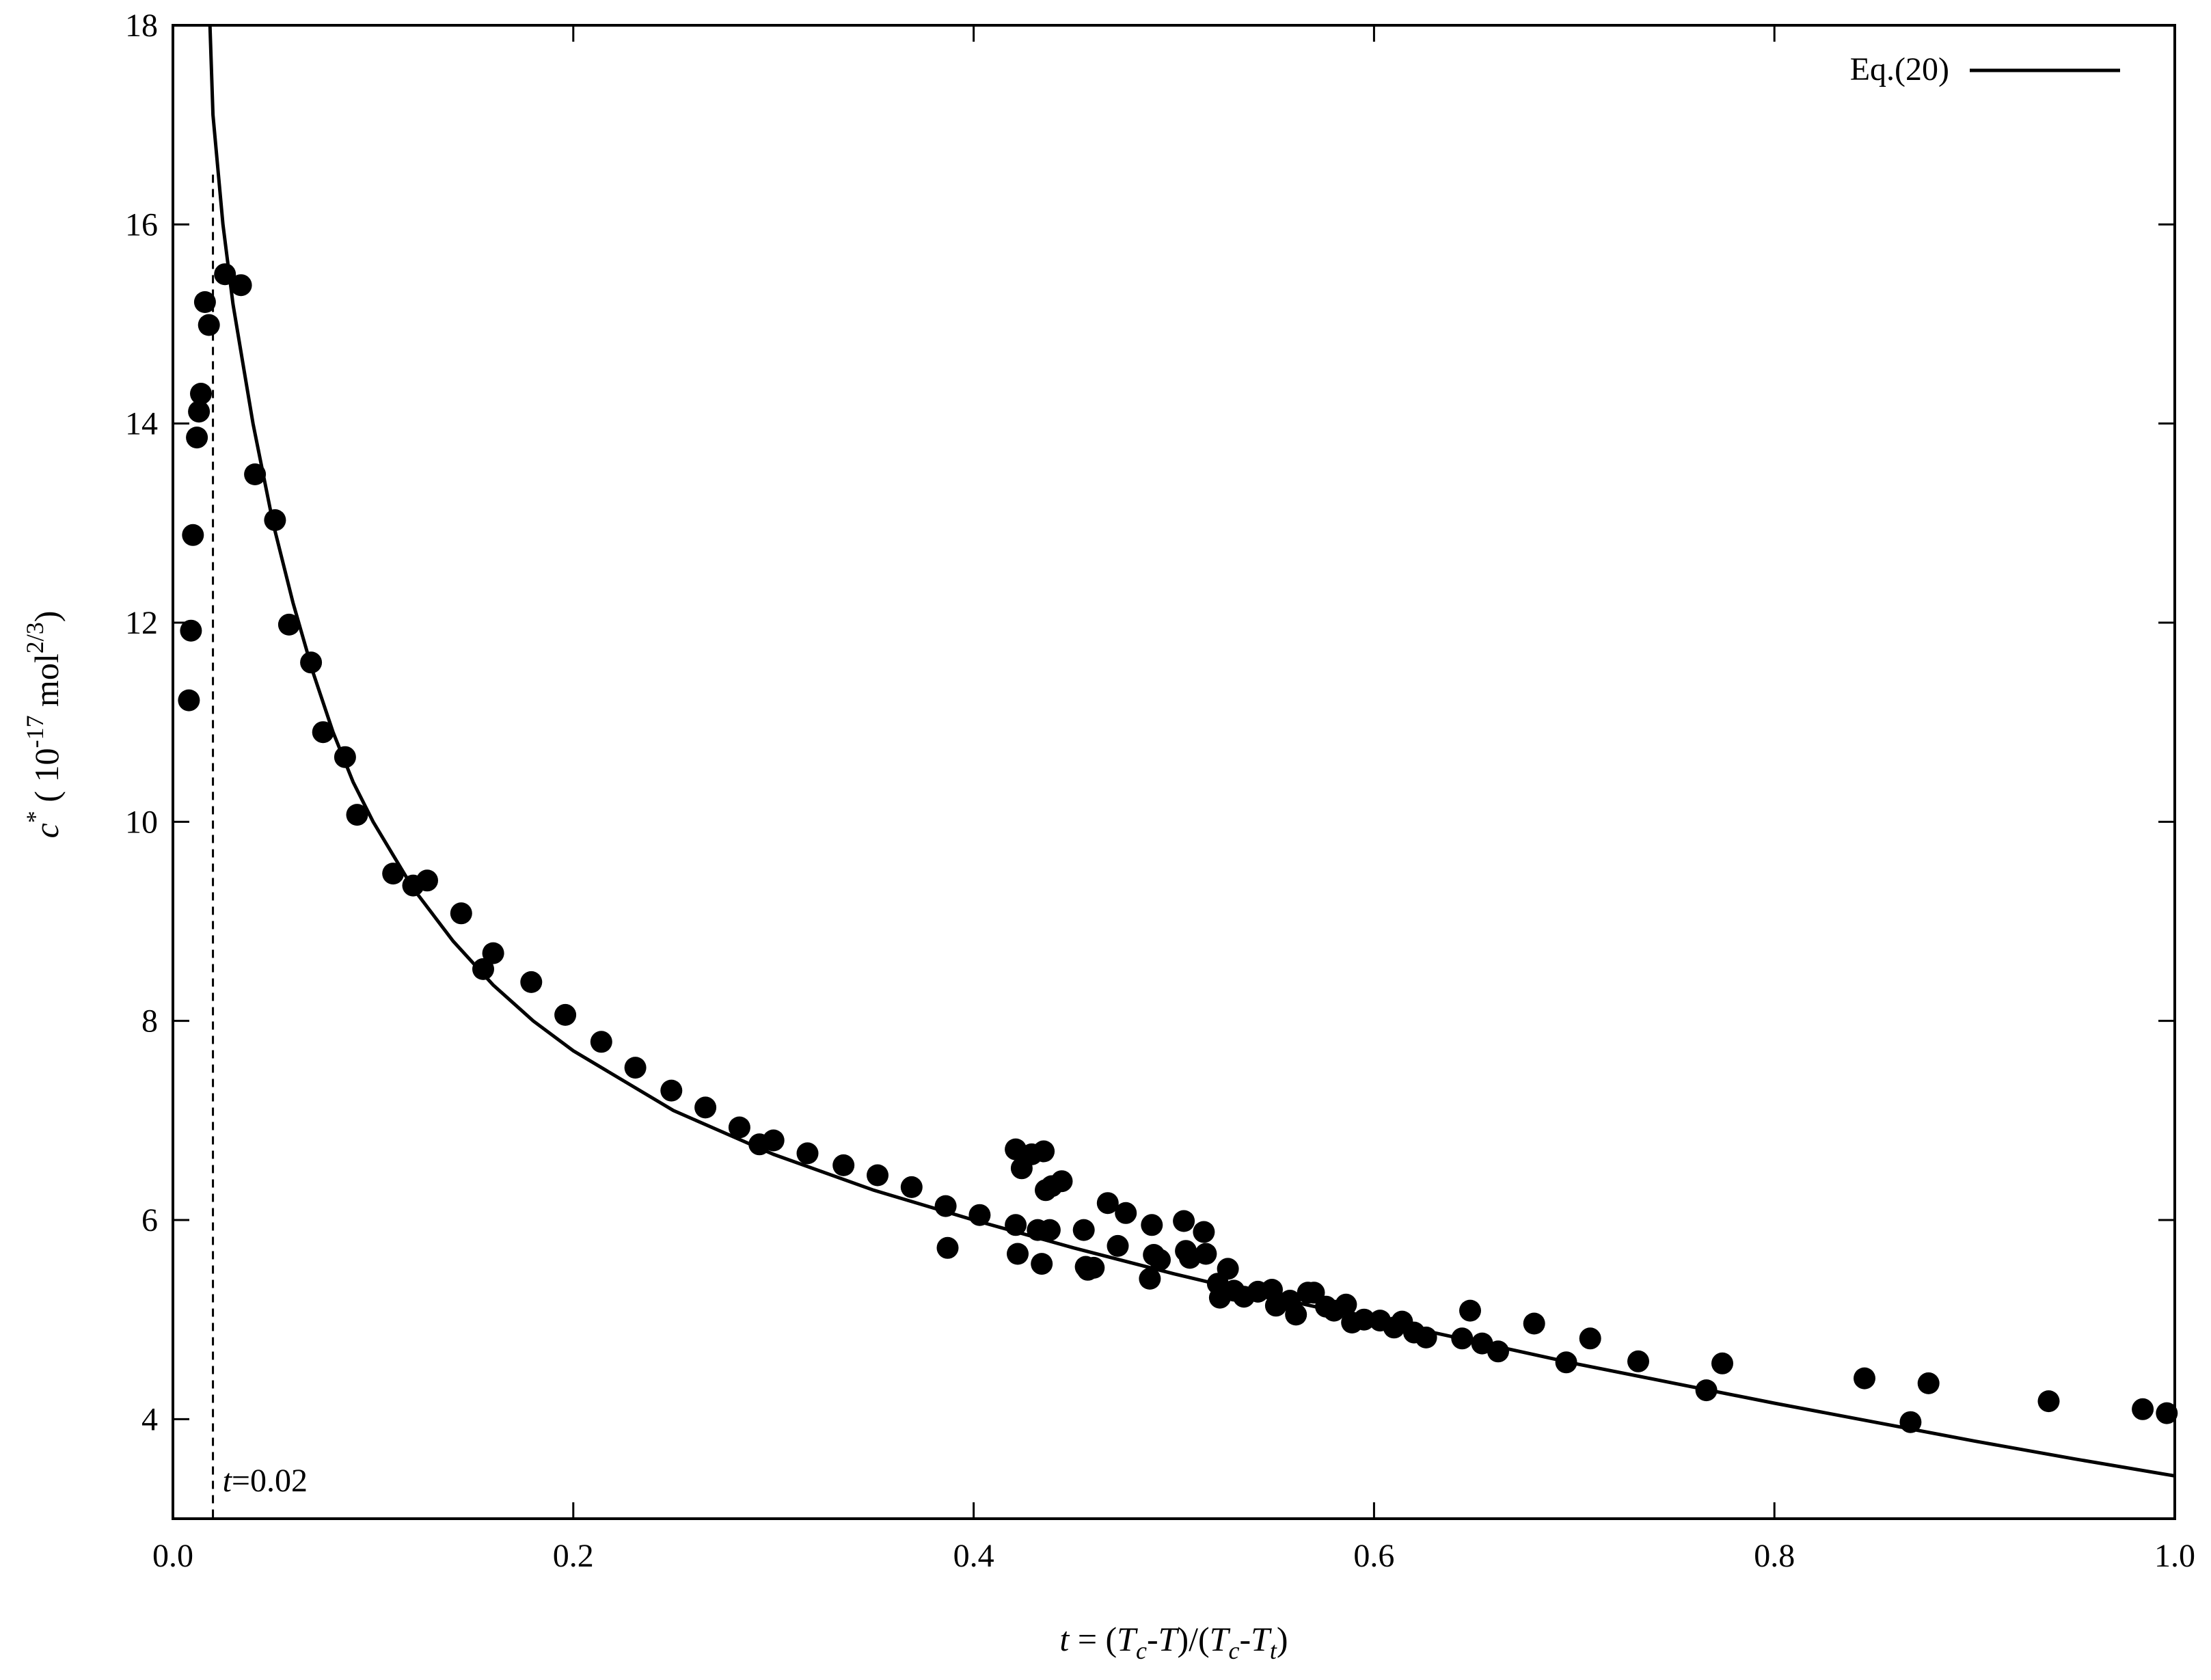  I want to click on y-axis-label: c* ( 10-17 mol2/3), so click(43, 725).